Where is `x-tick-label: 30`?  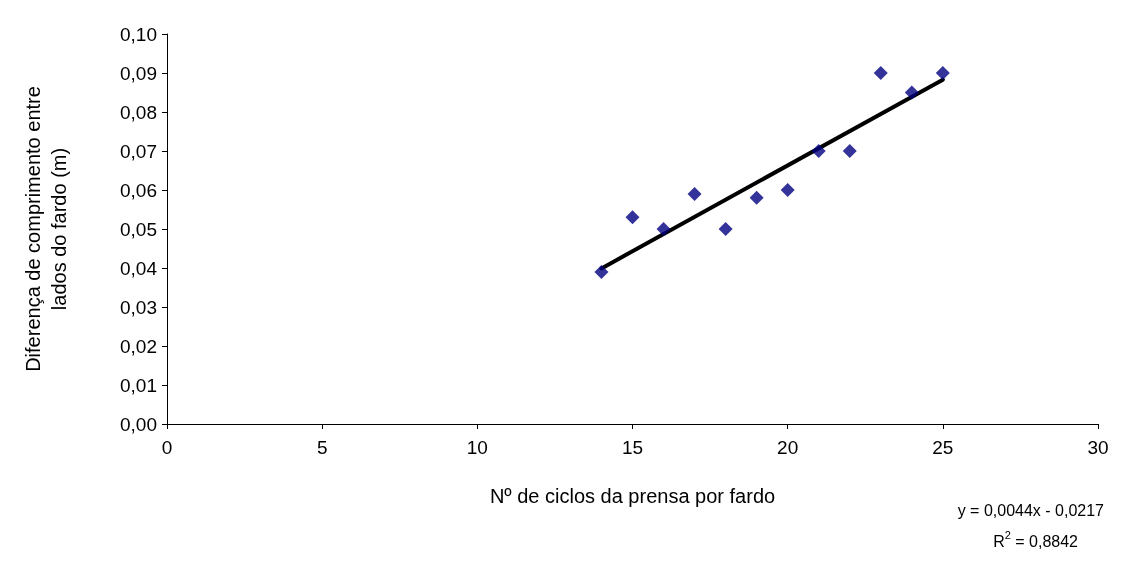
x-tick-label: 30 is located at coordinates (1098, 447).